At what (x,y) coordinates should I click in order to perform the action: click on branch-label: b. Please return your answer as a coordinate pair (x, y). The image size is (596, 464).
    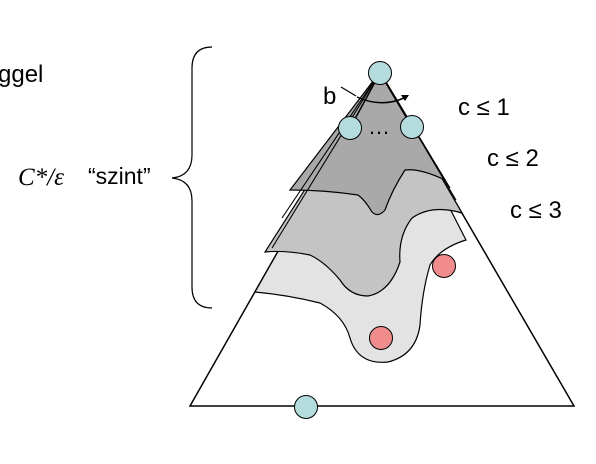
    Looking at the image, I should click on (329, 96).